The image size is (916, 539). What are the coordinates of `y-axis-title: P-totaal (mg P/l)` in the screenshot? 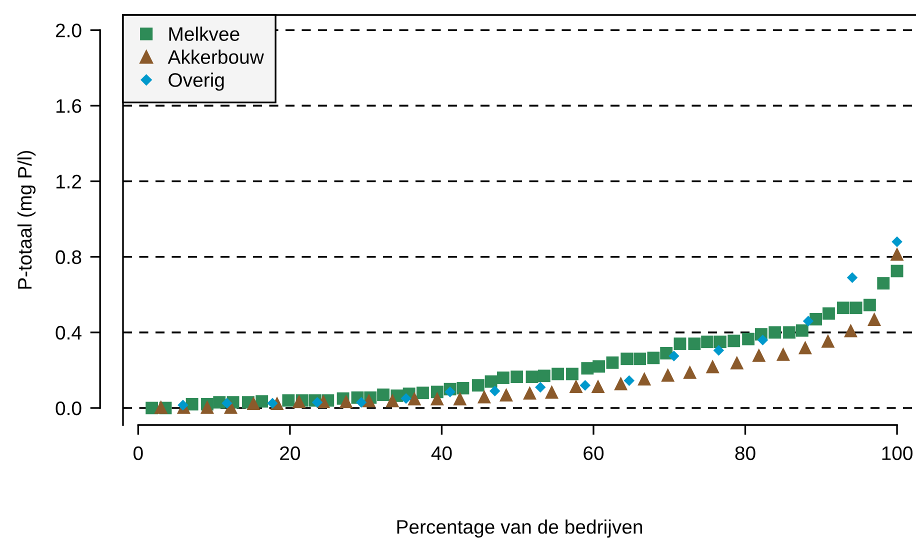 It's located at (26, 219).